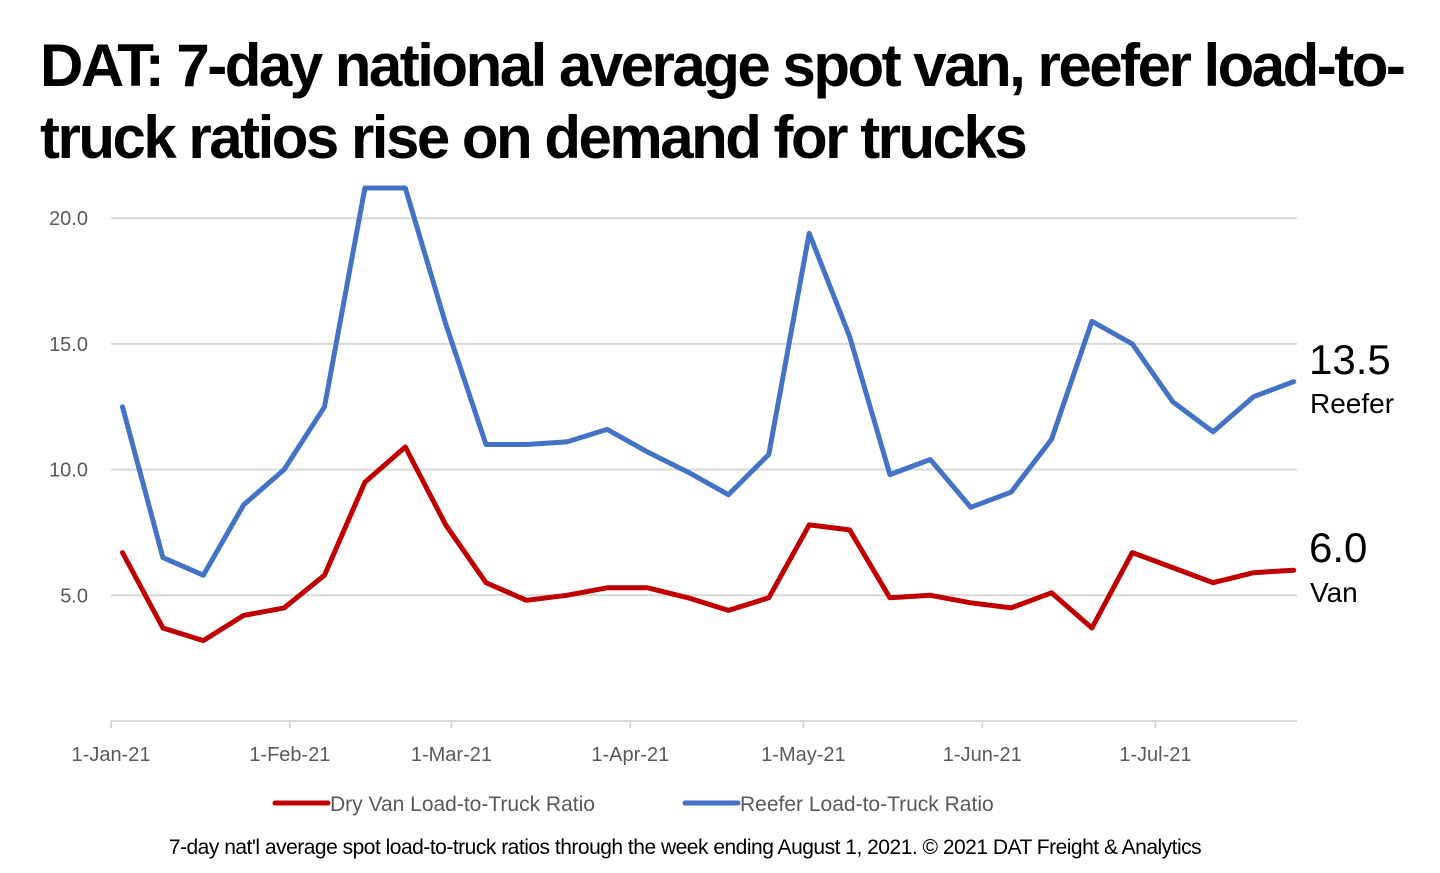 The height and width of the screenshot is (873, 1440). What do you see at coordinates (111, 755) in the screenshot?
I see `x-tick-label: 1-Jan-21` at bounding box center [111, 755].